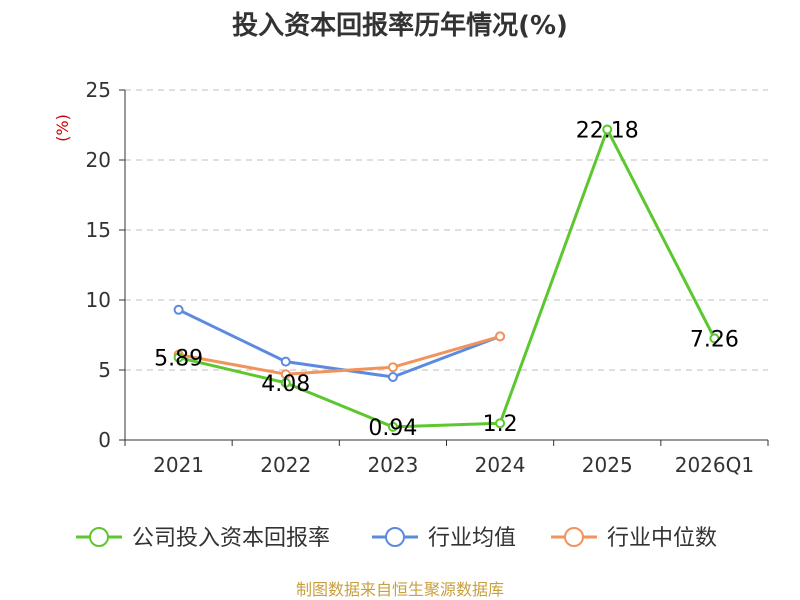  Describe the element at coordinates (98, 230) in the screenshot. I see `y-tick-label: 15` at that location.